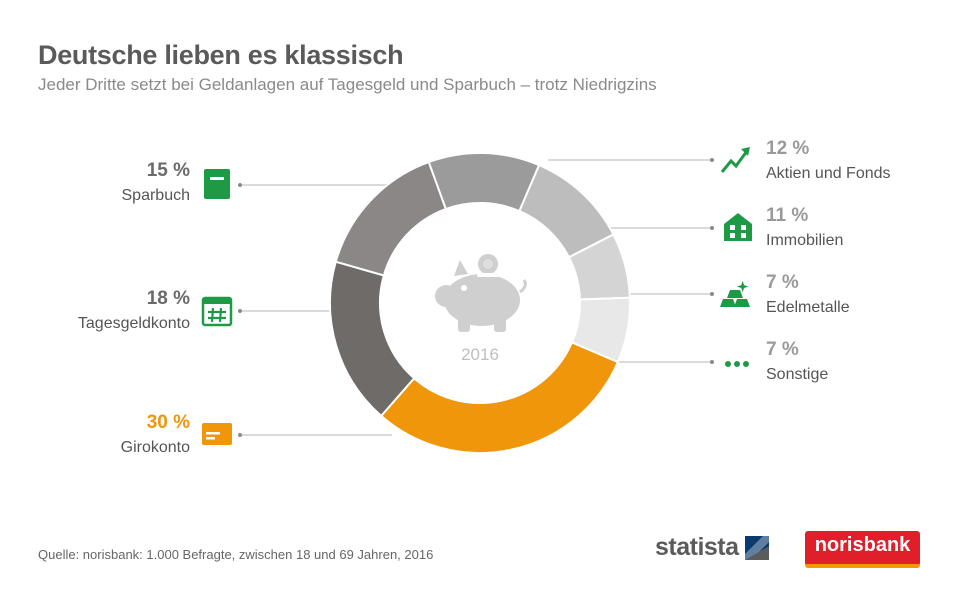  I want to click on norisbank-logo-text: norisbank, so click(862, 545).